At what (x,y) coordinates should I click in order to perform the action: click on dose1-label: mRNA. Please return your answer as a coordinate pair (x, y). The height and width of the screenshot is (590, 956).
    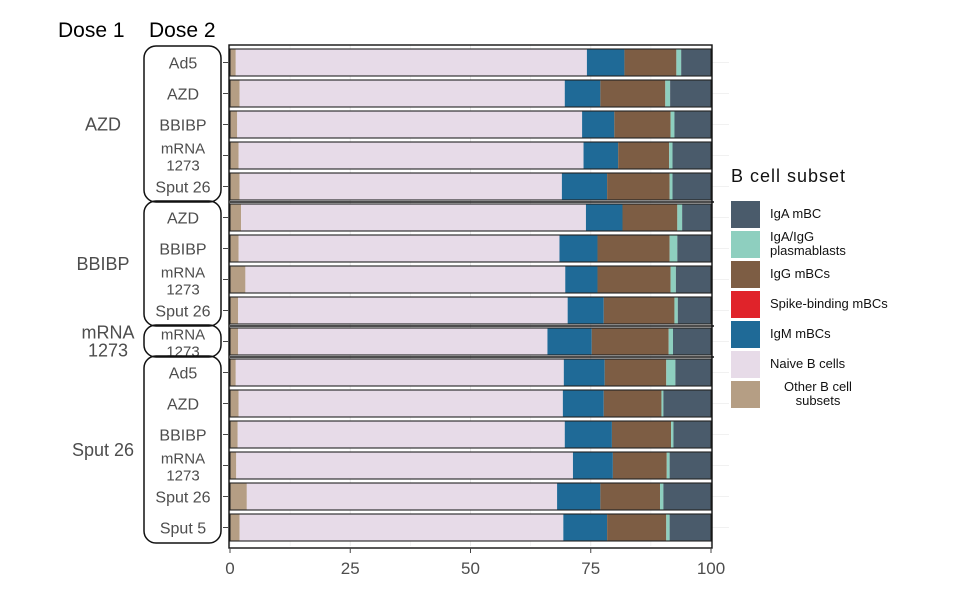
    Looking at the image, I should click on (108, 333).